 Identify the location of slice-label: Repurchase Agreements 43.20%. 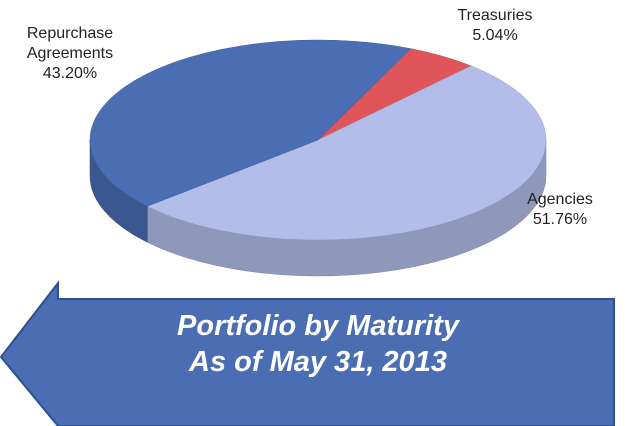
(70, 54).